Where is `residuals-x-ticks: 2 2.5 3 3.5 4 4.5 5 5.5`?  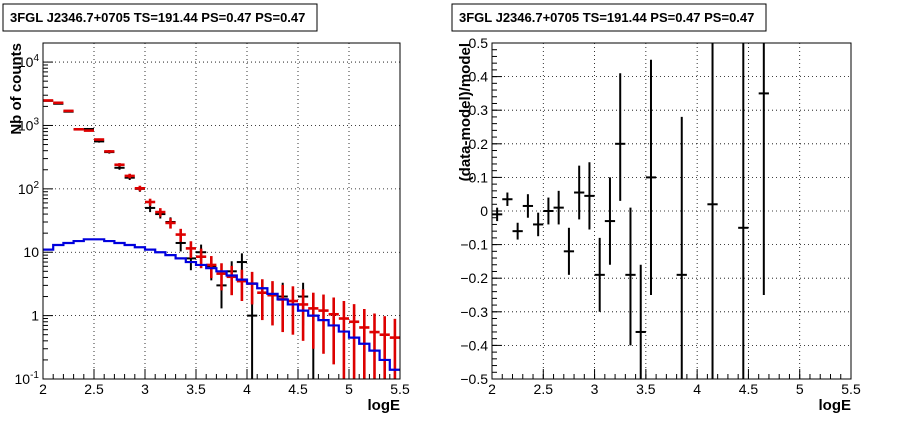
residuals-x-ticks: 2 2.5 3 3.5 4 4.5 5 5.5 is located at coordinates (674, 383).